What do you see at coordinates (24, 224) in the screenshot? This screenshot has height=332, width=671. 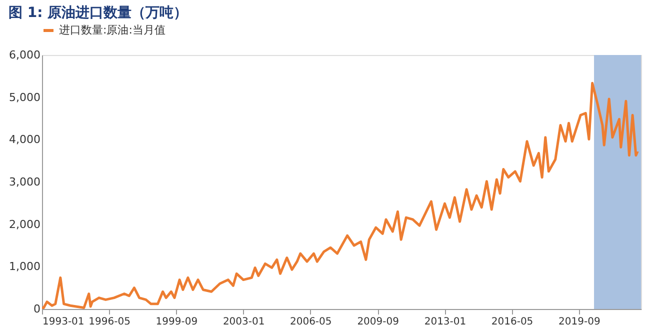 I see `y-tick-label: 2,000` at bounding box center [24, 224].